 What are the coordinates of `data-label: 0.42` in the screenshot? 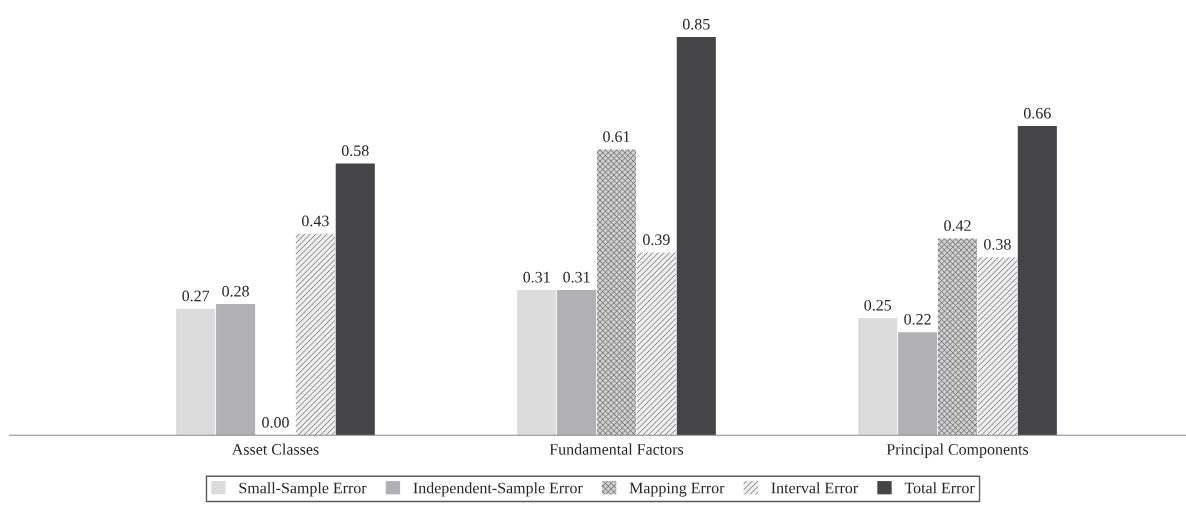 It's located at (957, 226).